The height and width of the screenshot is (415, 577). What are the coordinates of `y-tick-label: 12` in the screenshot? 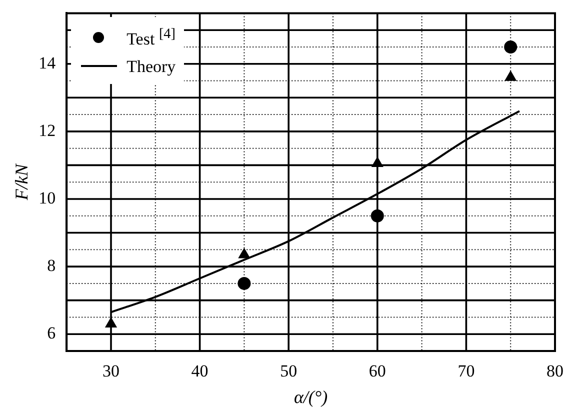 It's located at (47, 130).